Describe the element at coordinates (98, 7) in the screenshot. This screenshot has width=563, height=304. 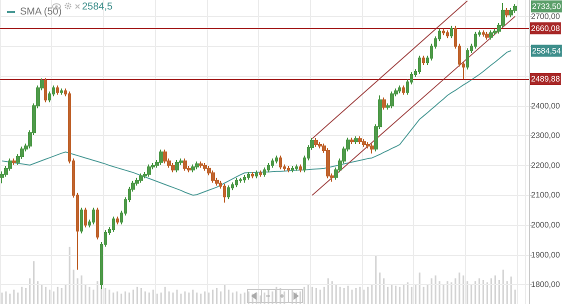
I see `annotation: 2584,5` at that location.